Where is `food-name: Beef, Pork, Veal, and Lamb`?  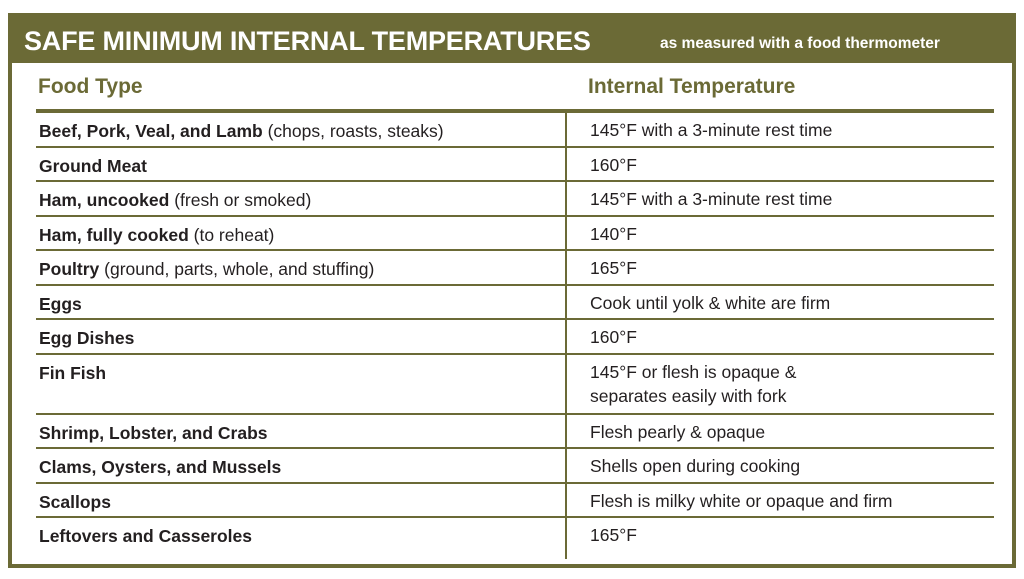
food-name: Beef, Pork, Veal, and Lamb is located at coordinates (151, 131).